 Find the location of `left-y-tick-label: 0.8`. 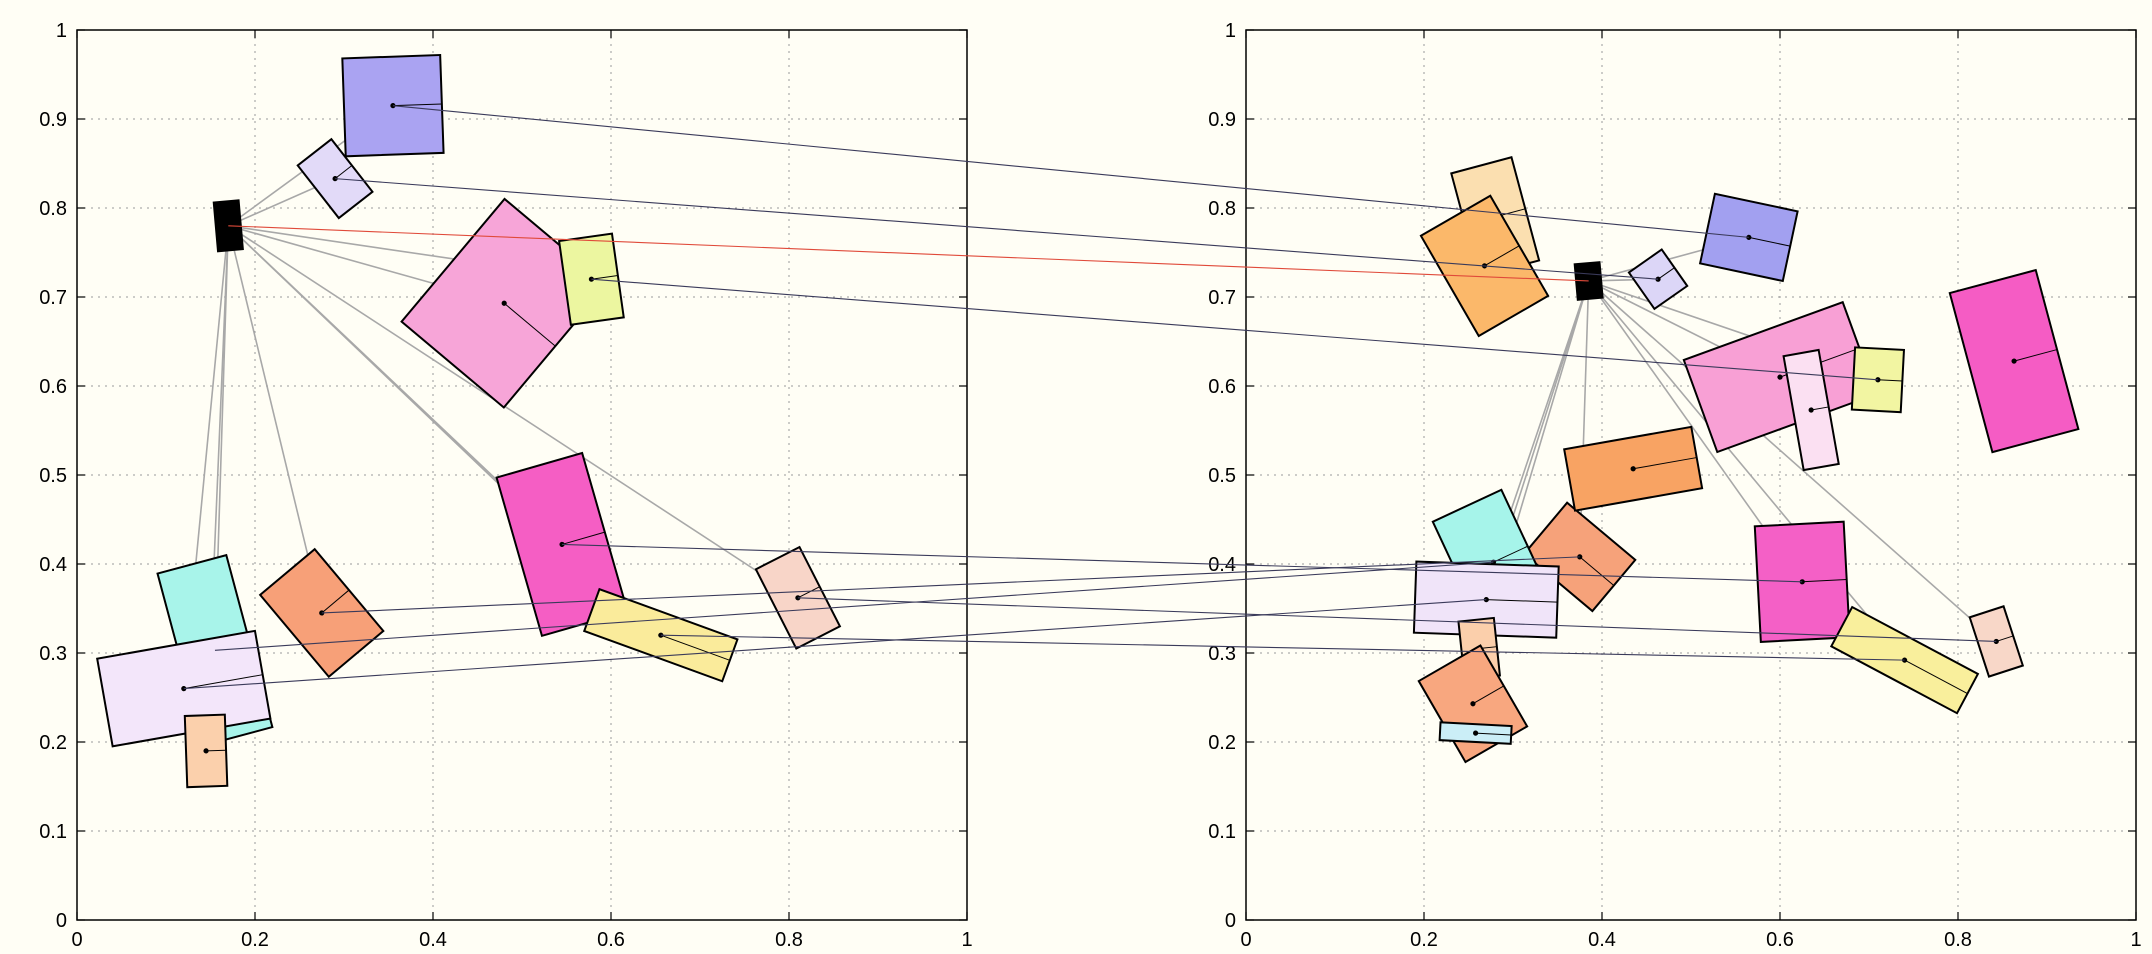

left-y-tick-label: 0.8 is located at coordinates (53, 209).